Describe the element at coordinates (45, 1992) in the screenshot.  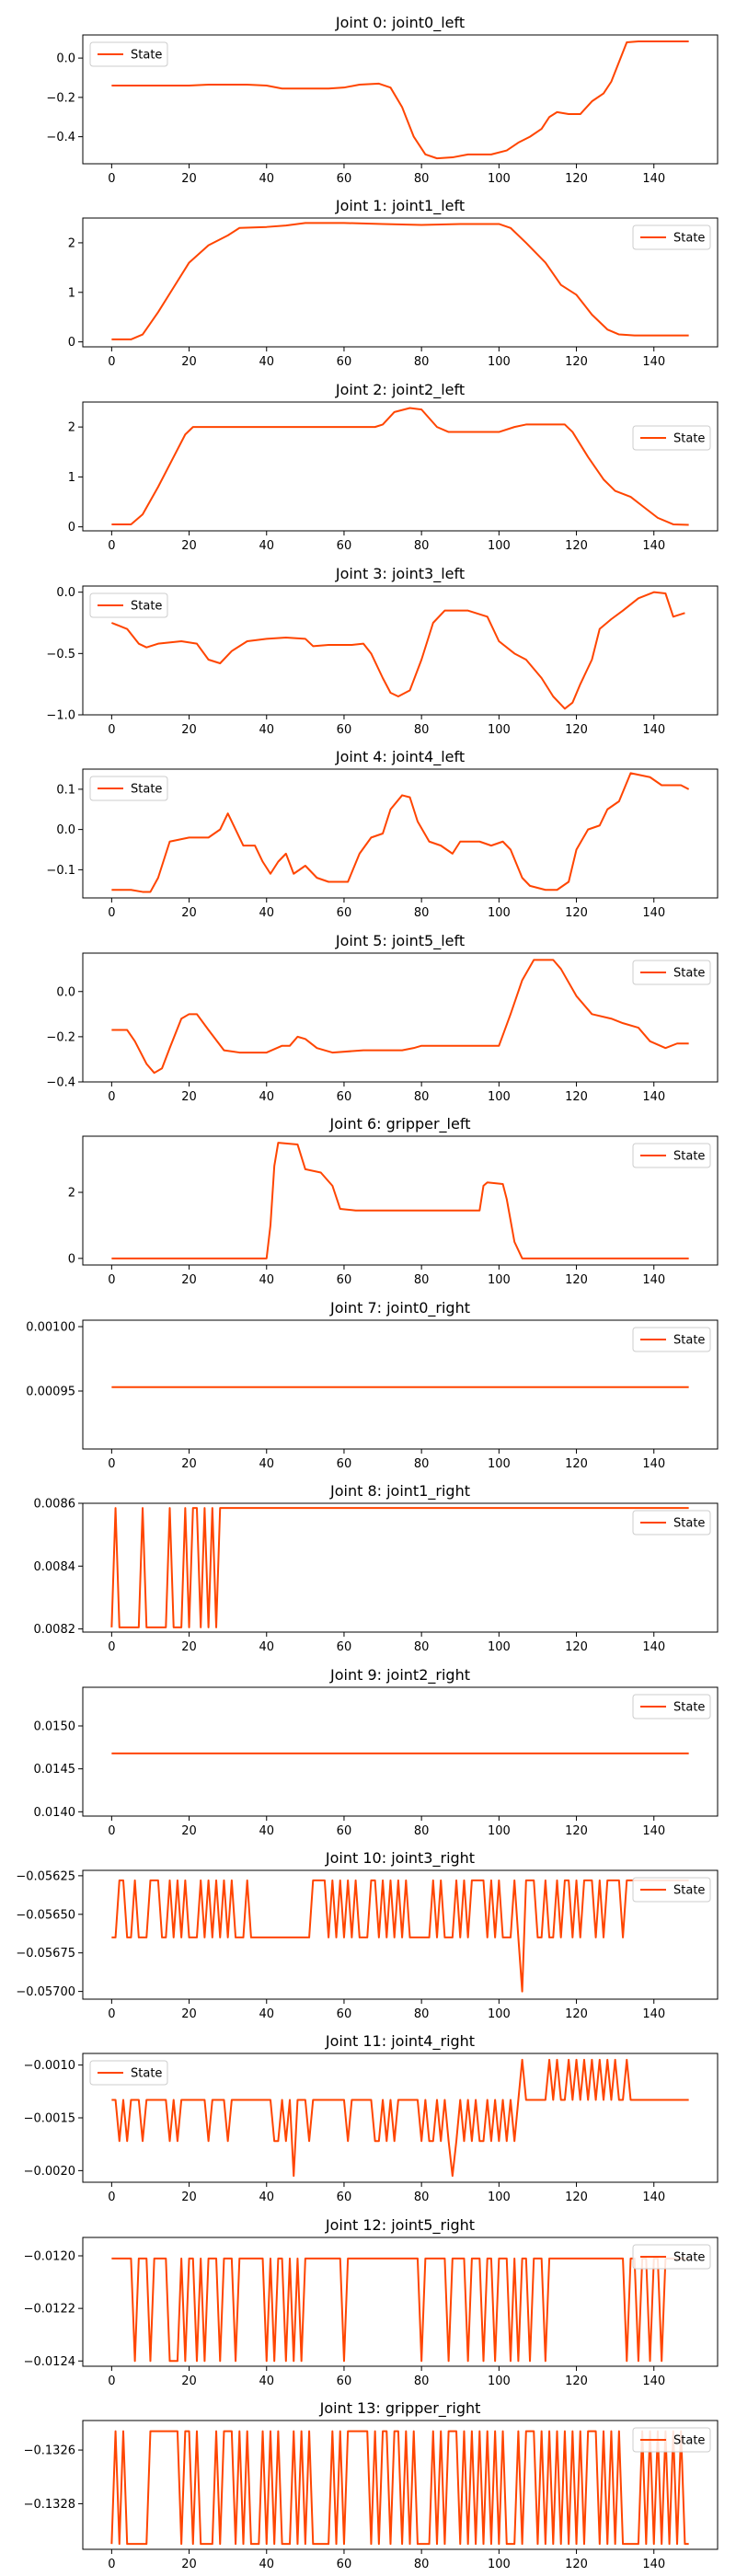
I see `y-tick-label: −0.05700` at that location.